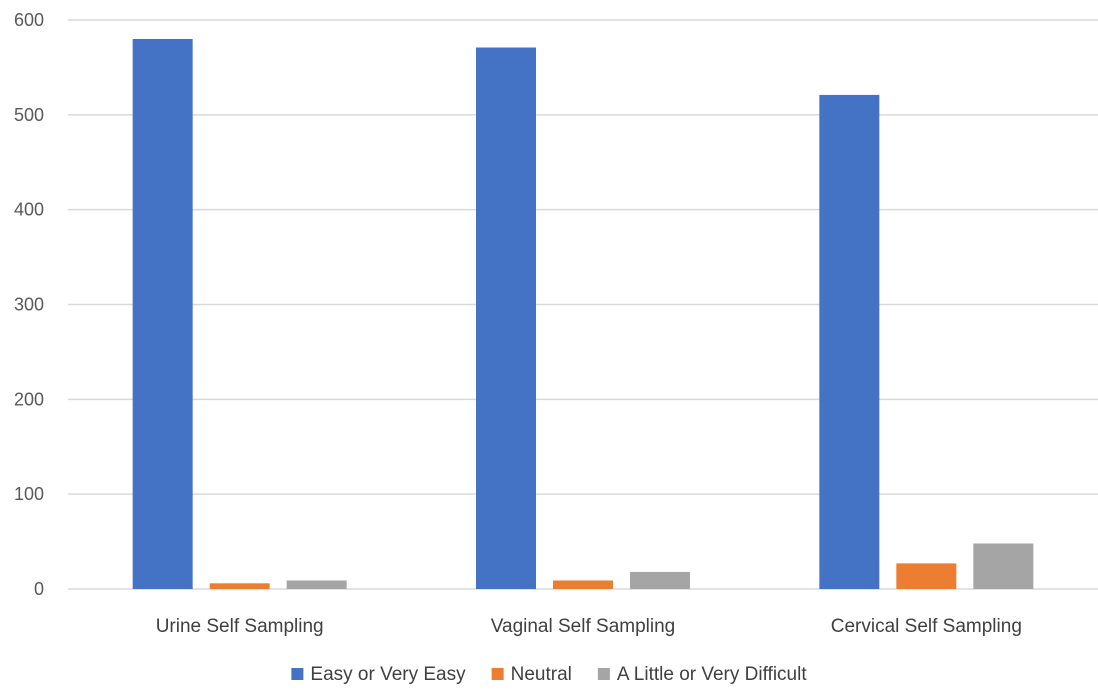 This screenshot has height=690, width=1098. I want to click on legend-label: Easy or Very Easy, so click(388, 674).